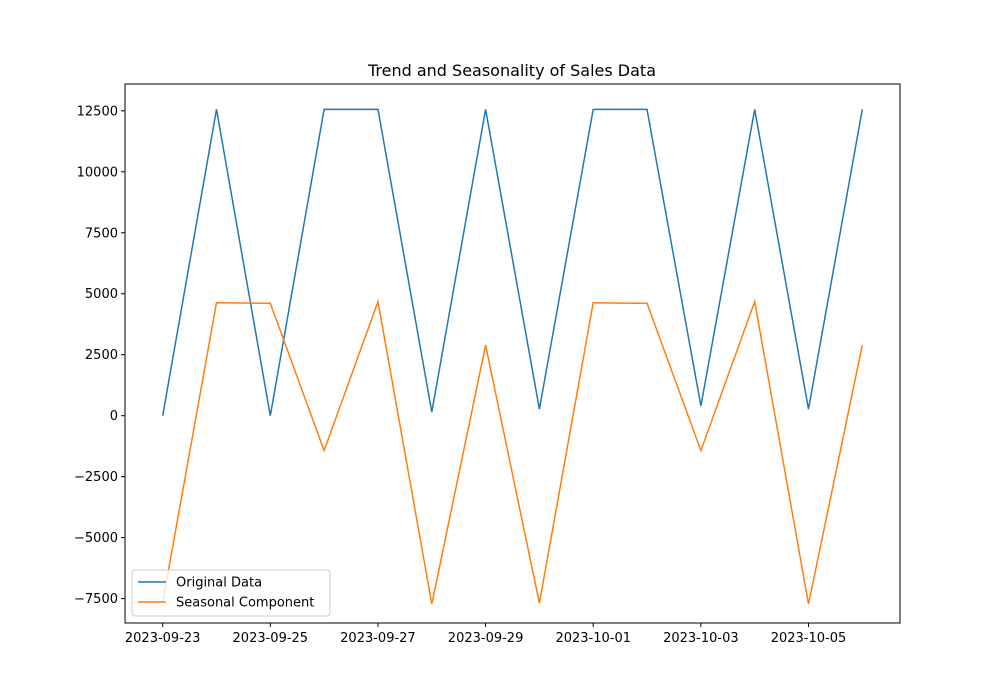 Image resolution: width=1000 pixels, height=700 pixels. Describe the element at coordinates (96, 477) in the screenshot. I see `y-tick-label: −2500` at that location.